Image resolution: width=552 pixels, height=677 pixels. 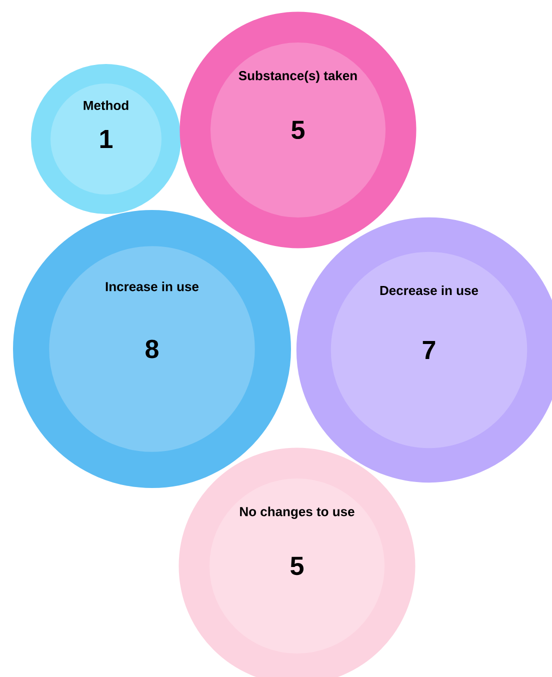 I want to click on data-label: 1, so click(x=106, y=139).